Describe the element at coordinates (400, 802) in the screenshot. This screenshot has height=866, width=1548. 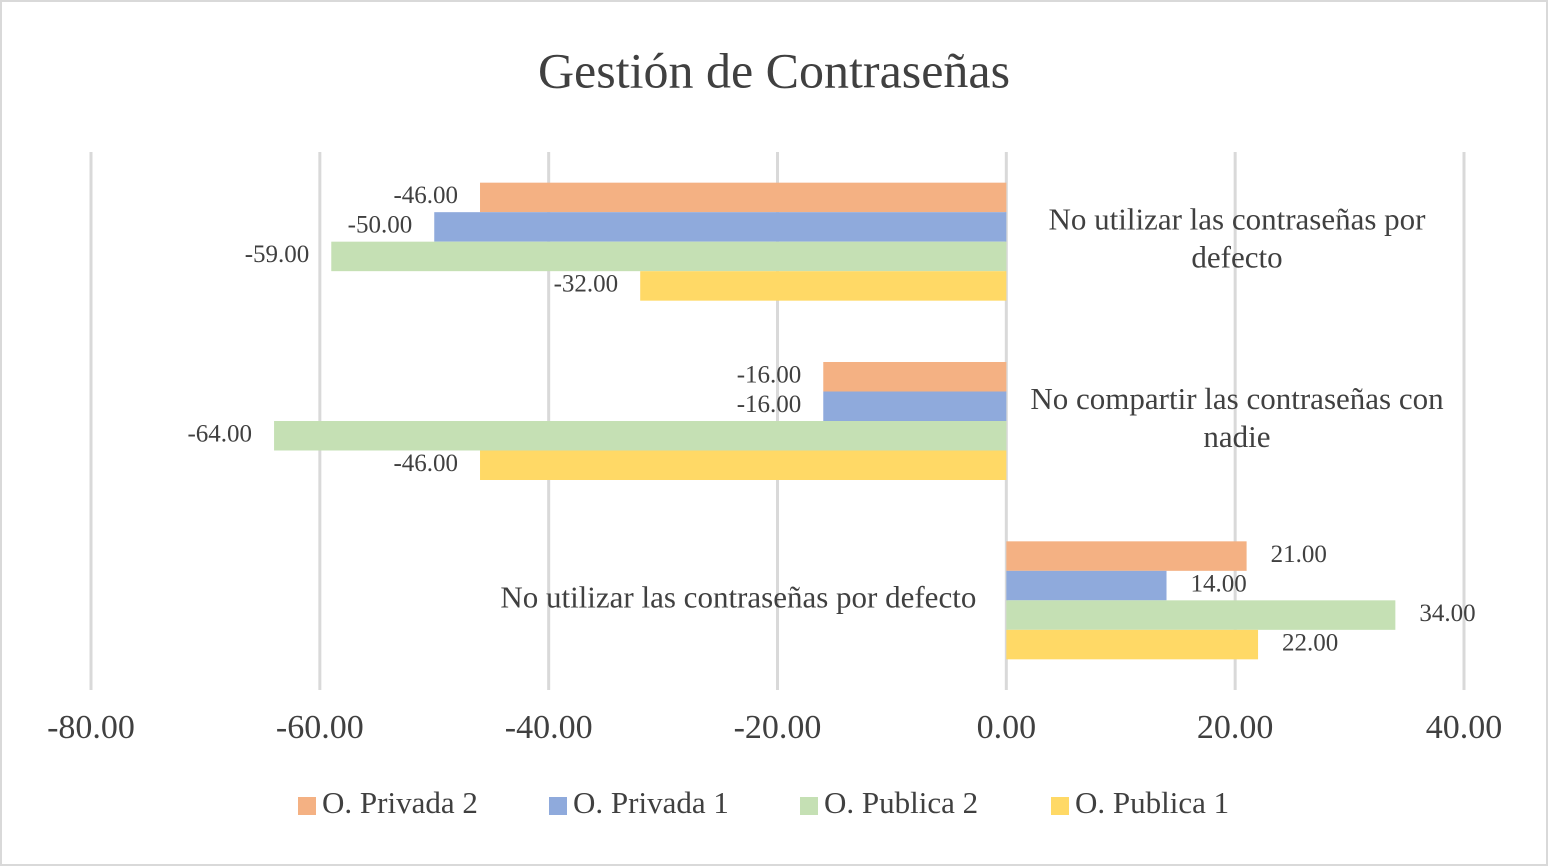
I see `legend-label: O. Privada 2` at that location.